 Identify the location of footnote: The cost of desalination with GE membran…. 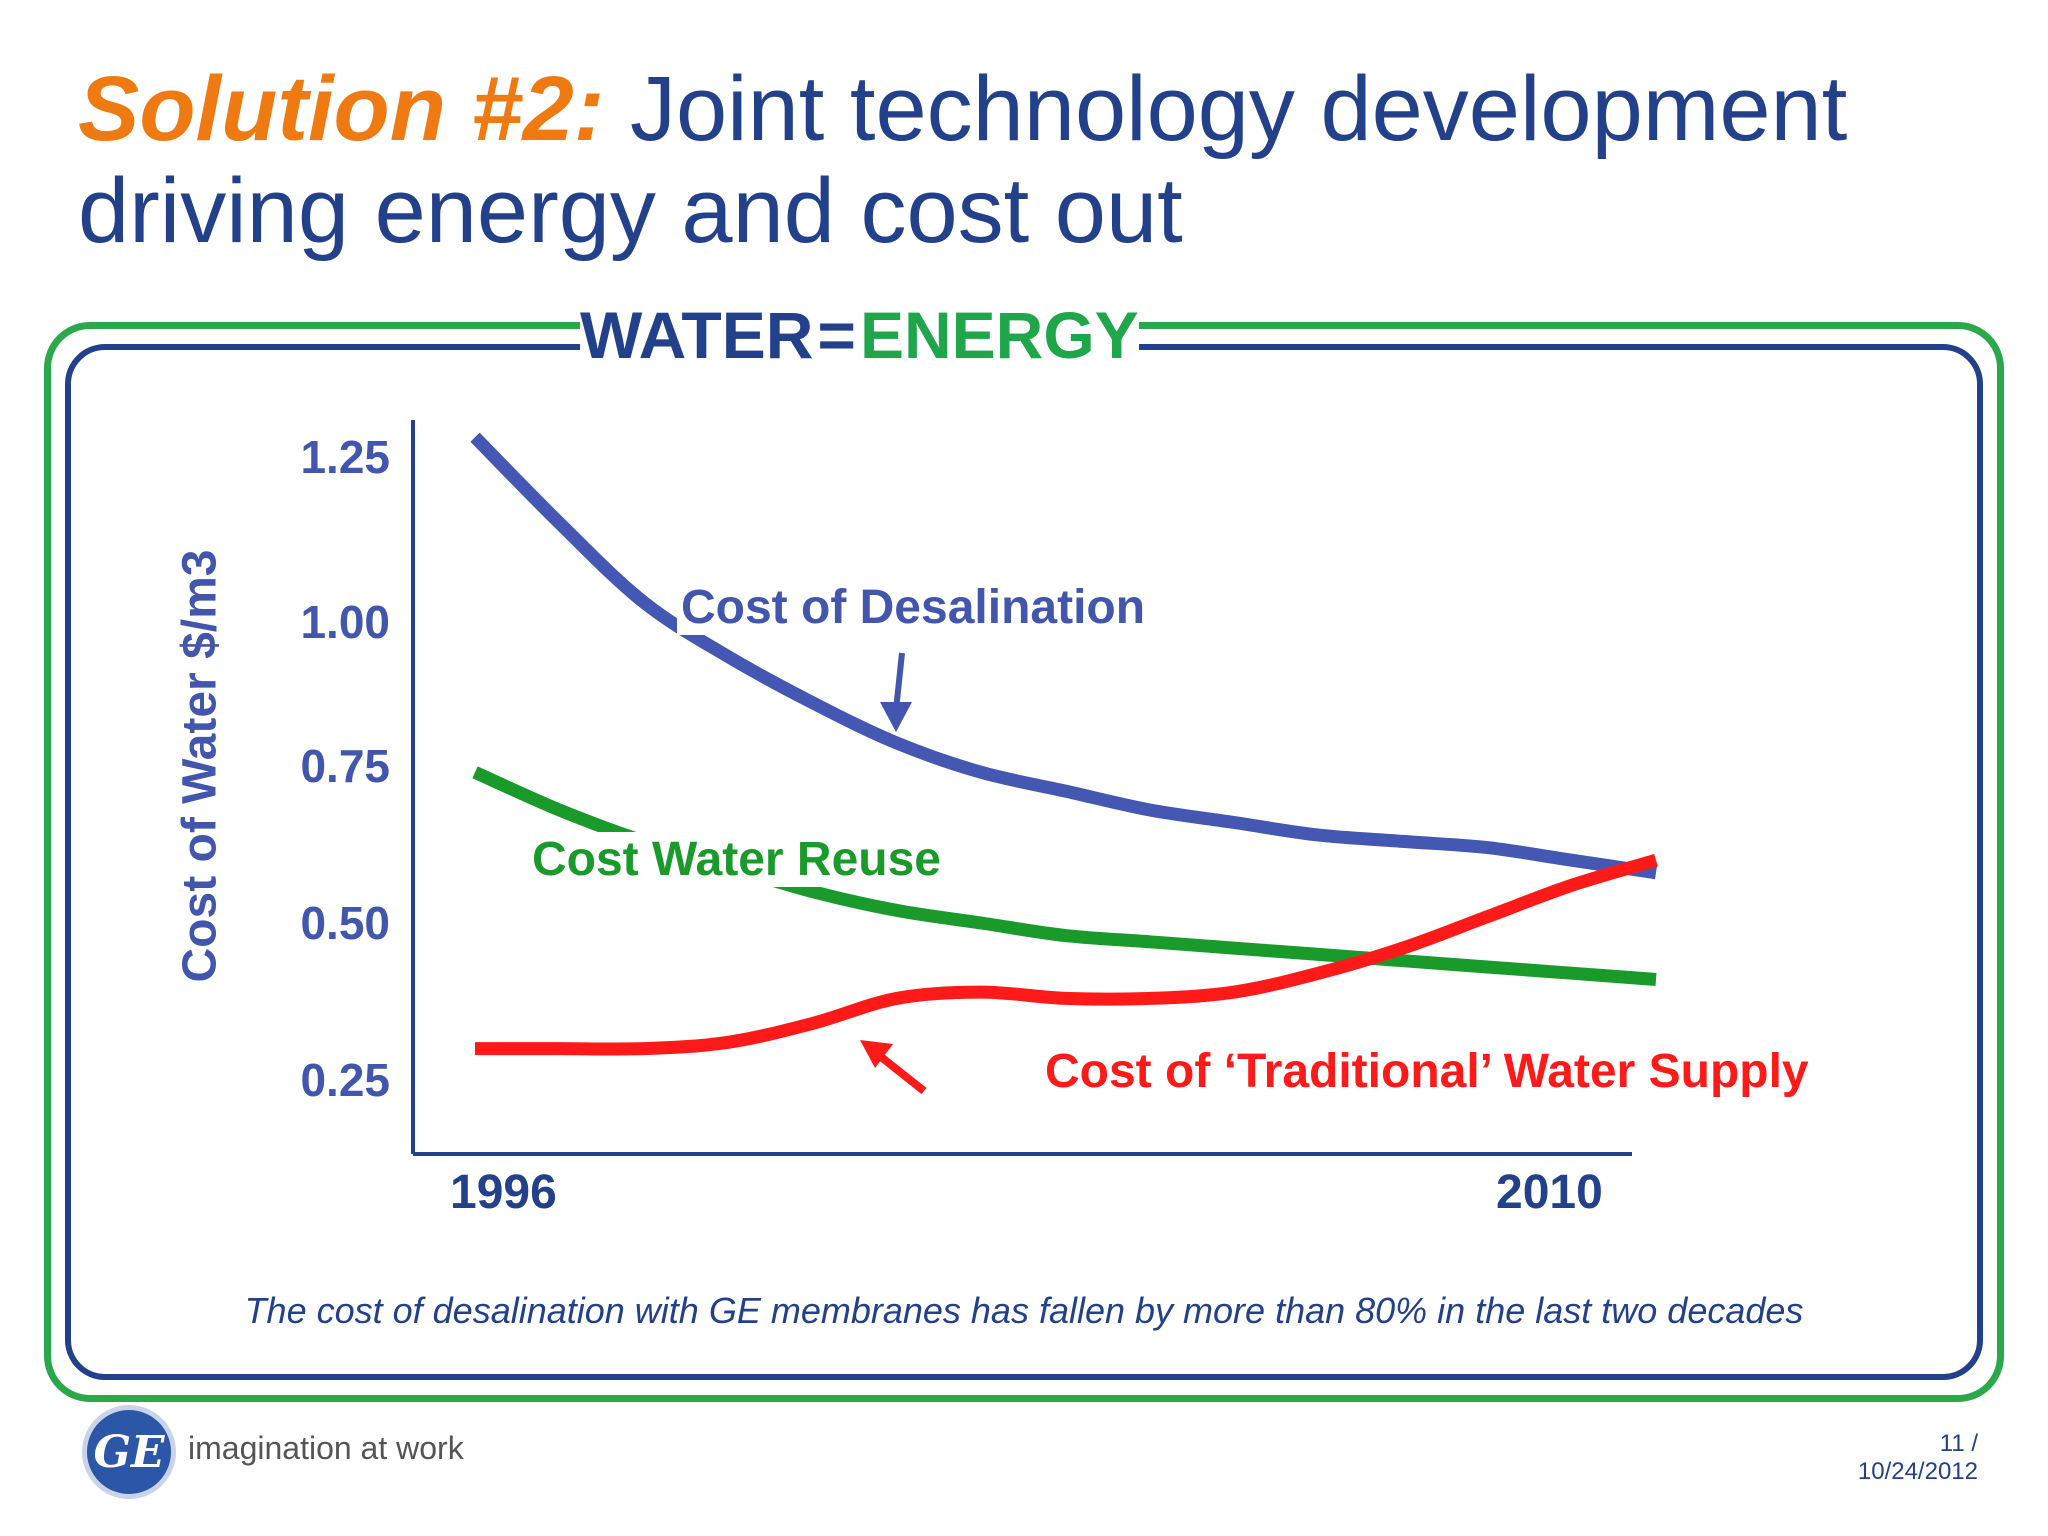
(1024, 1310).